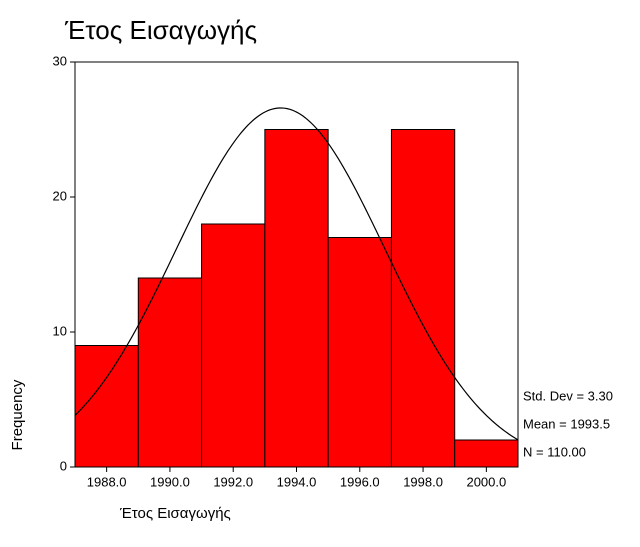  What do you see at coordinates (554, 451) in the screenshot?
I see `stat-label: N = 110.00` at bounding box center [554, 451].